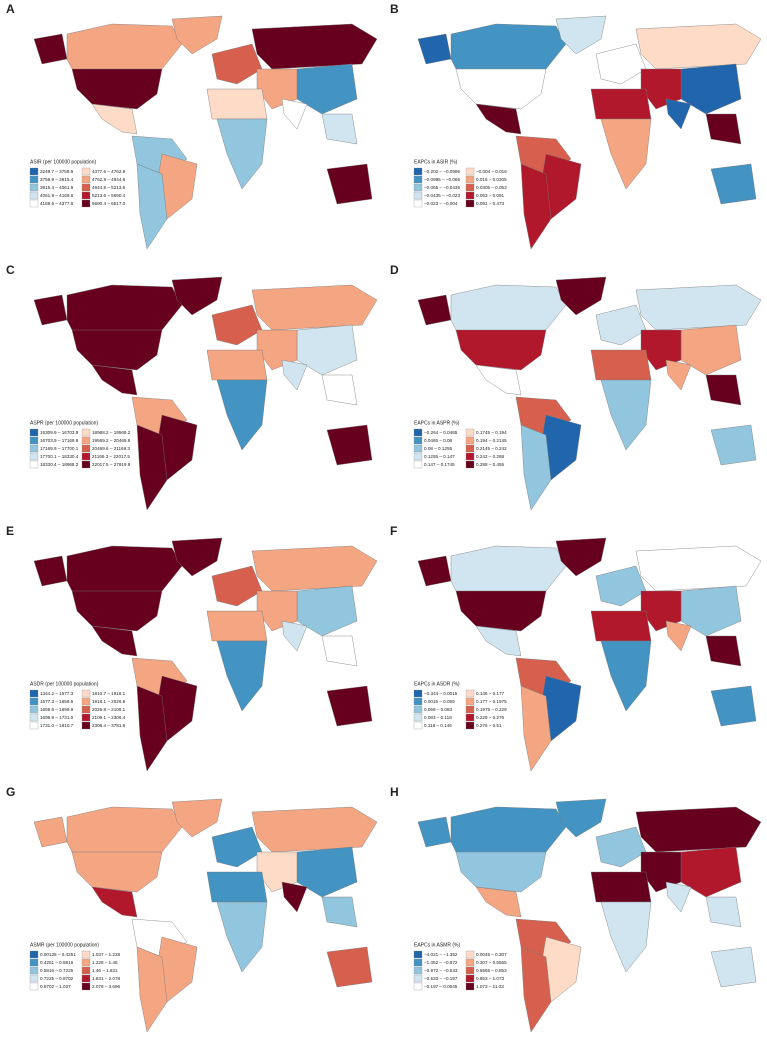 This screenshot has height=1044, width=767. I want to click on legend-label: 18330.4 – 18968.2, so click(59, 464).